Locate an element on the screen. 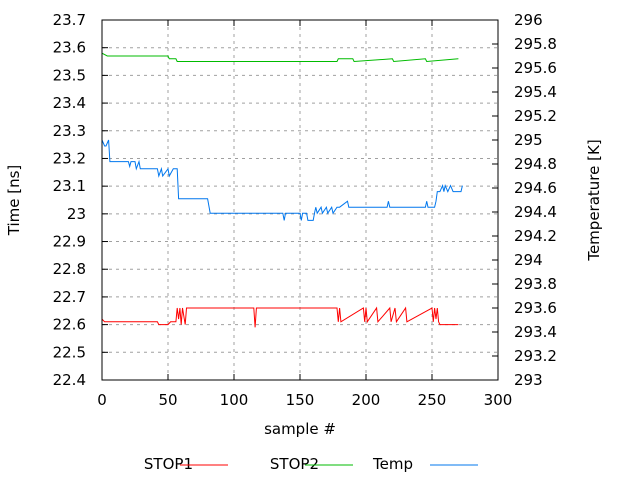 The width and height of the screenshot is (640, 480). y-tick-label: 22.9 is located at coordinates (69, 242).